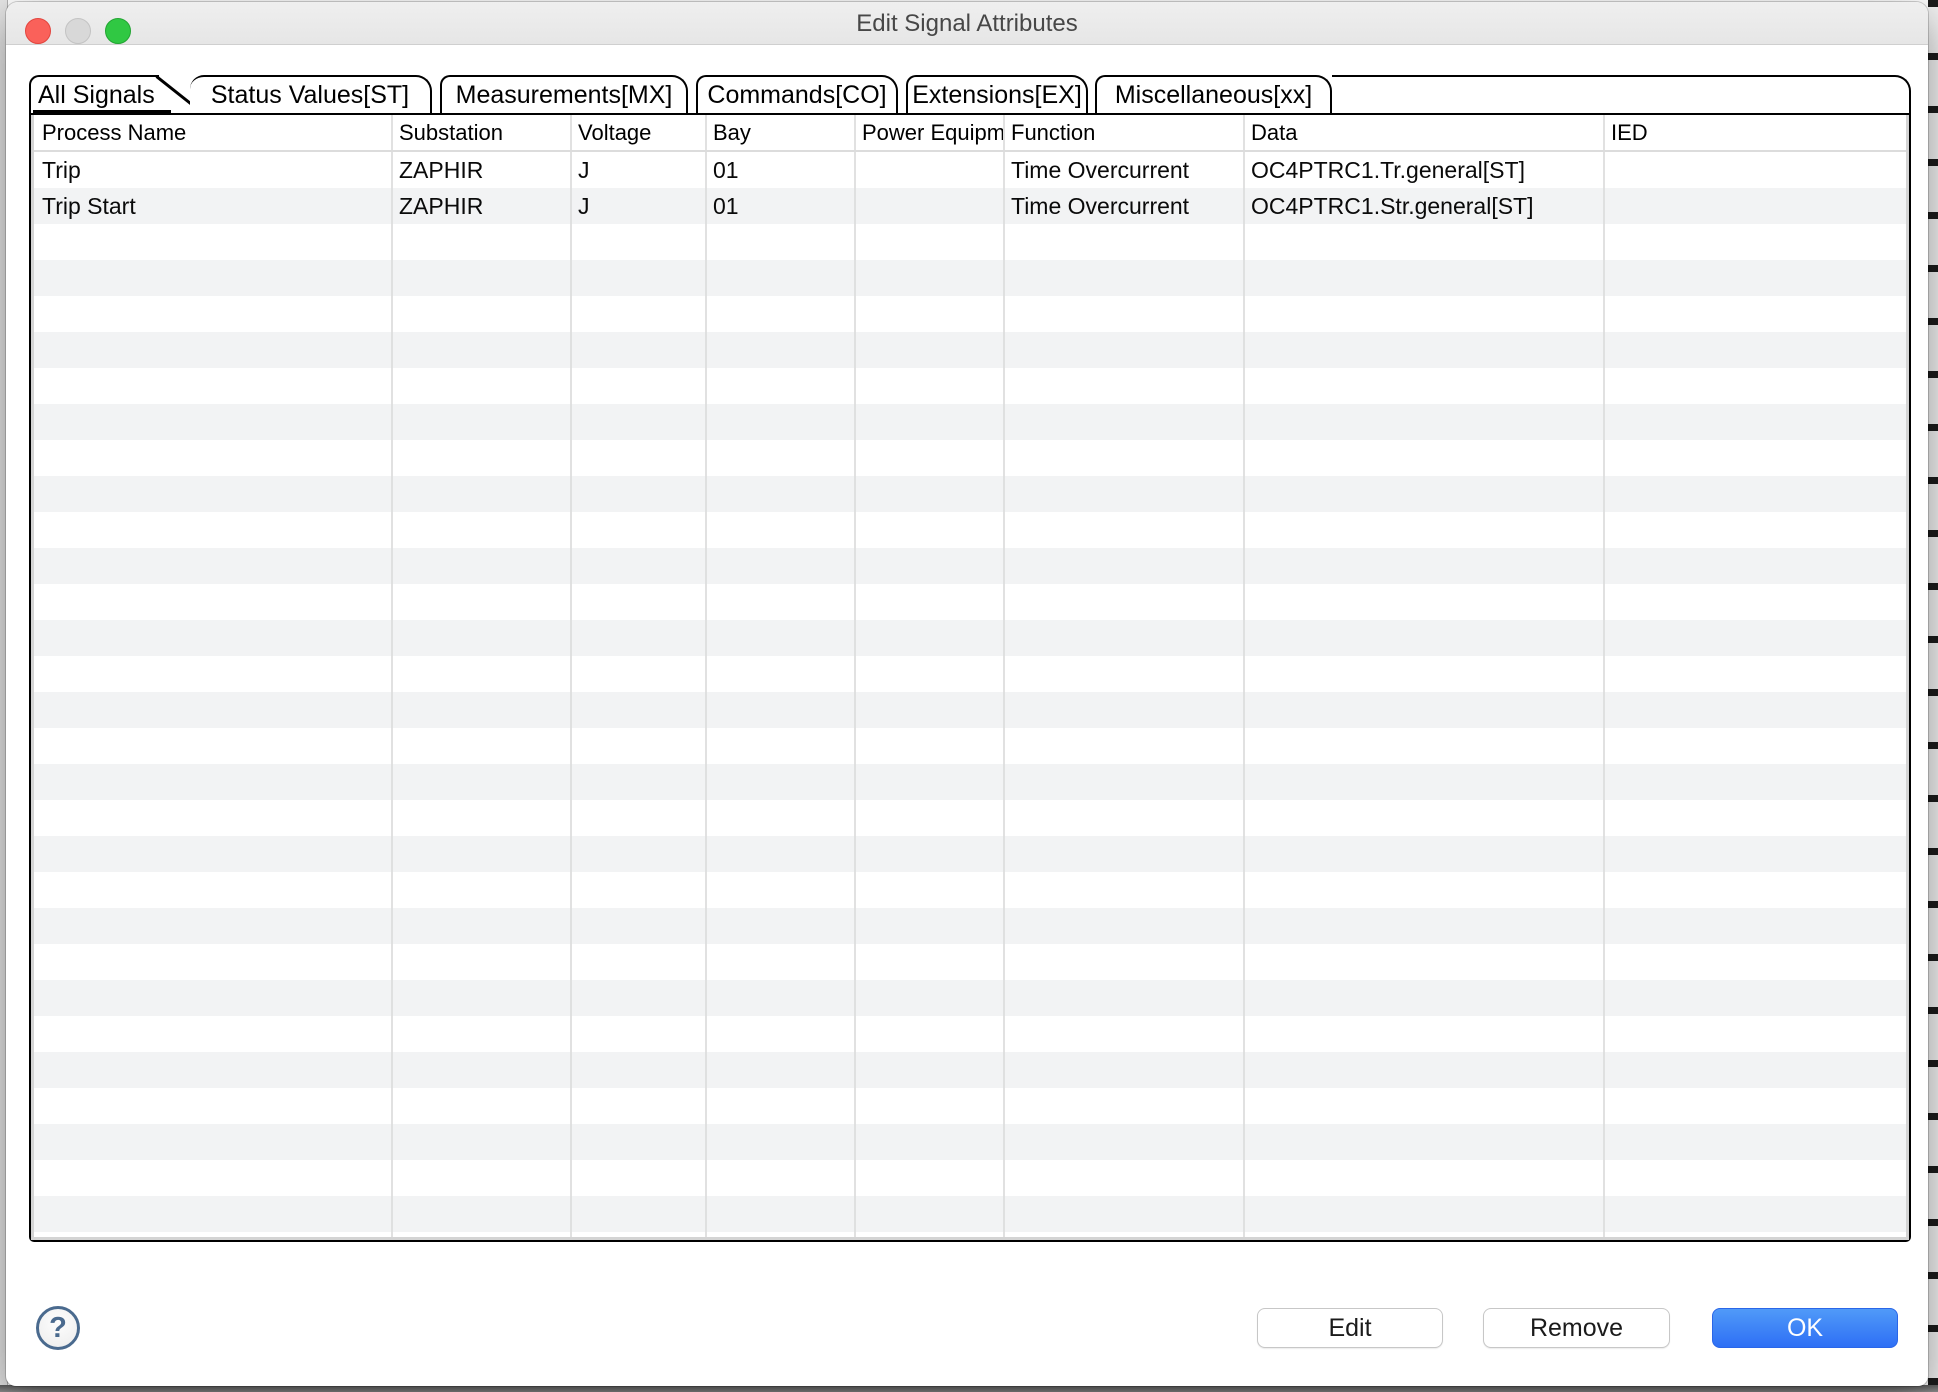 The width and height of the screenshot is (1938, 1392). I want to click on tab-label: Miscellaneous[xx], so click(1213, 95).